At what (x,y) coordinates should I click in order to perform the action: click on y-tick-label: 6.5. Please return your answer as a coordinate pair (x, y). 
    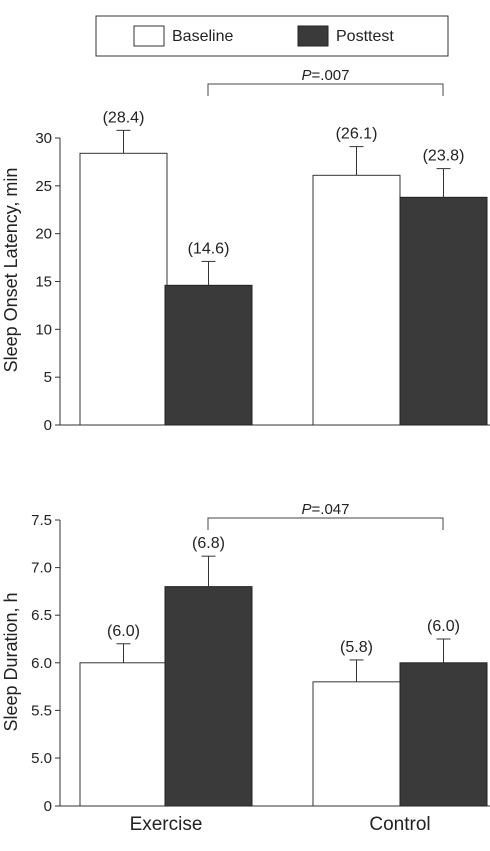
    Looking at the image, I should click on (41, 615).